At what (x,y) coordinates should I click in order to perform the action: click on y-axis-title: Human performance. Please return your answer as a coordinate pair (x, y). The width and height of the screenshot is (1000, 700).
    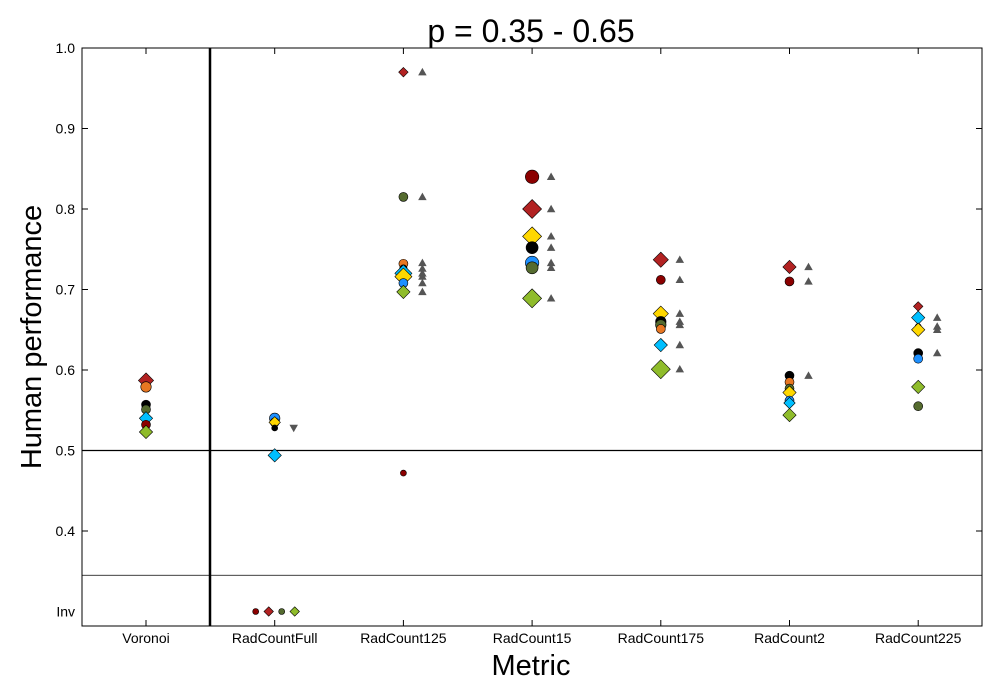
    Looking at the image, I should click on (32, 337).